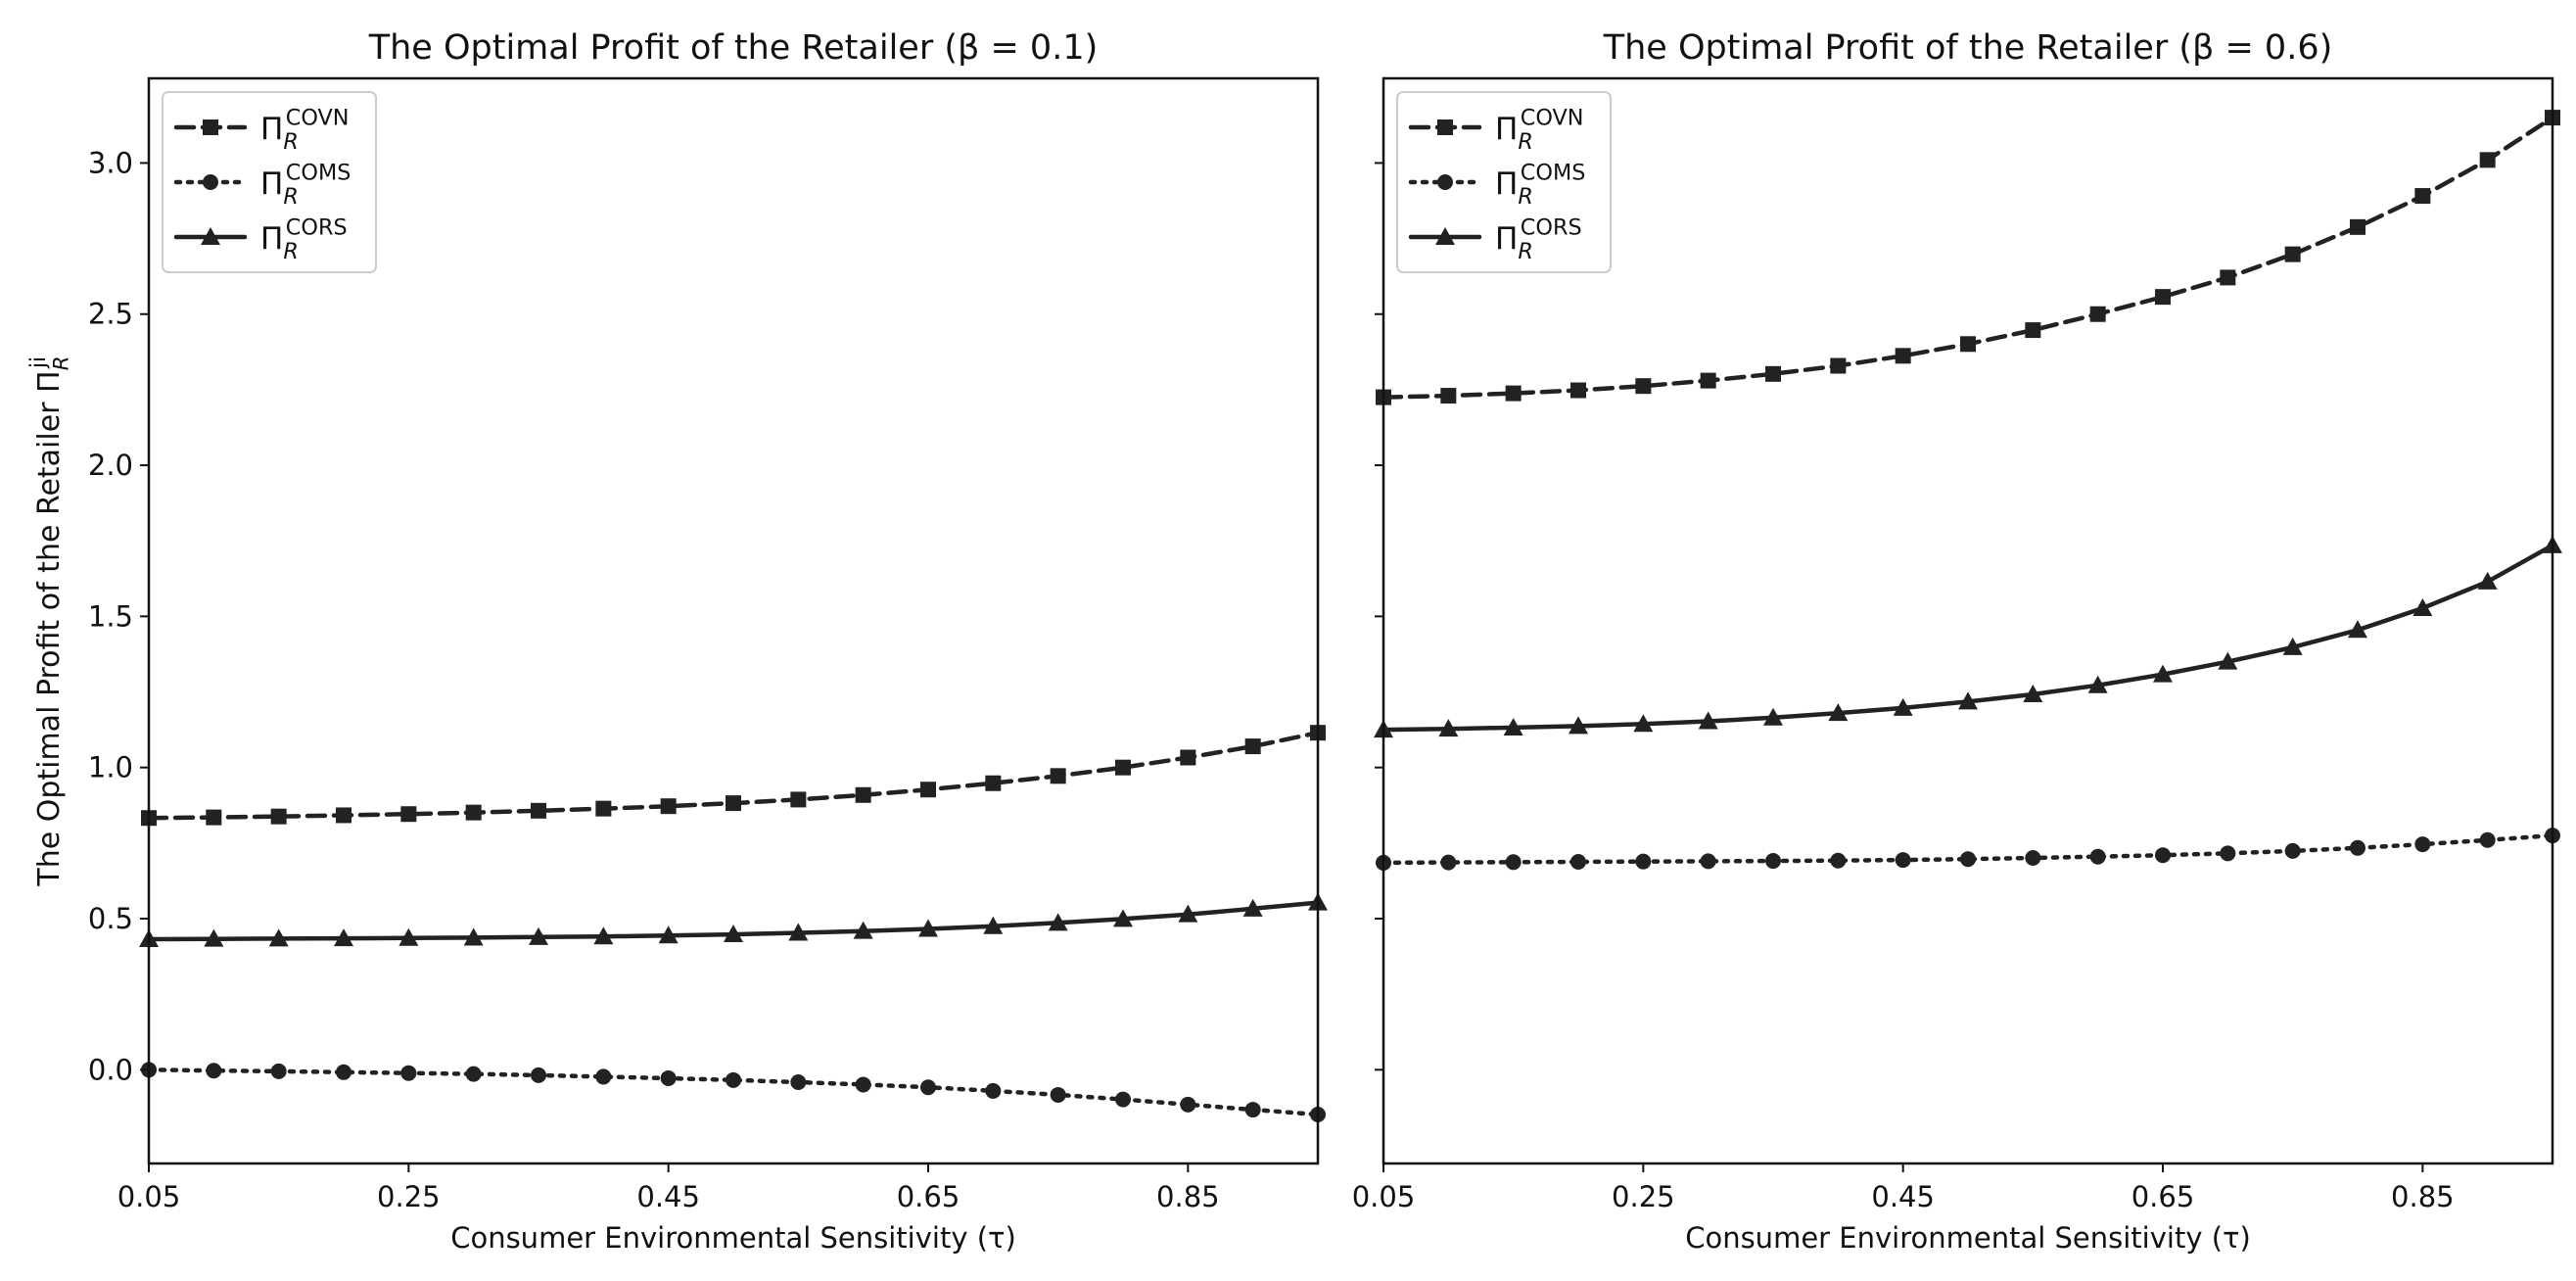  Describe the element at coordinates (50, 621) in the screenshot. I see `y-axis-label: The Optimal Profit of the Retailer ΠRji` at that location.